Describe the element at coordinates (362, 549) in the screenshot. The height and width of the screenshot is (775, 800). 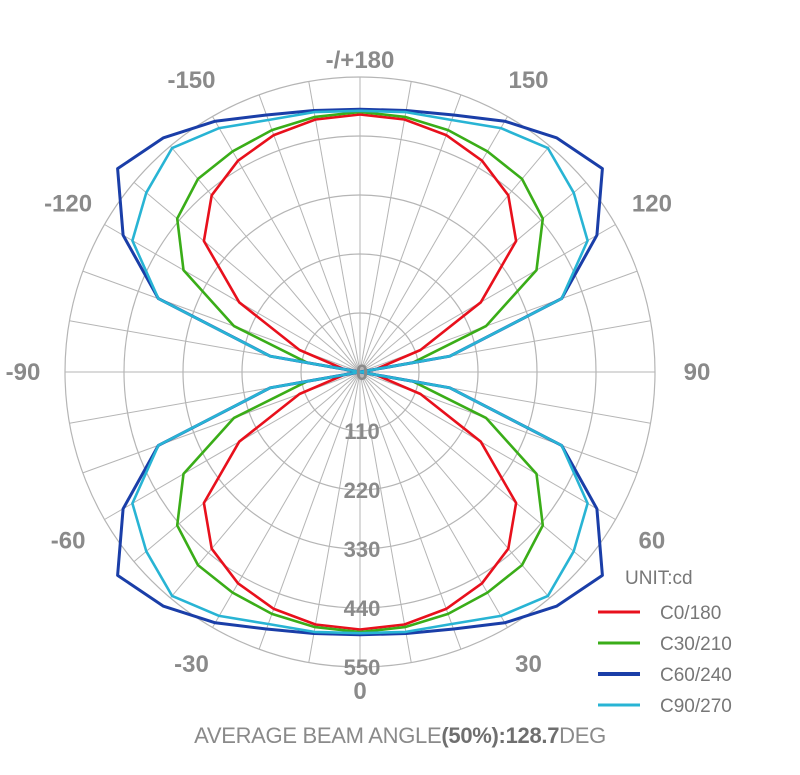
I see `radial-tick-label: 330` at that location.